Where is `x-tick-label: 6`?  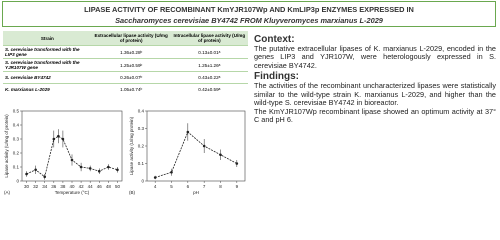
x-tick-label: 6 is located at coordinates (188, 186).